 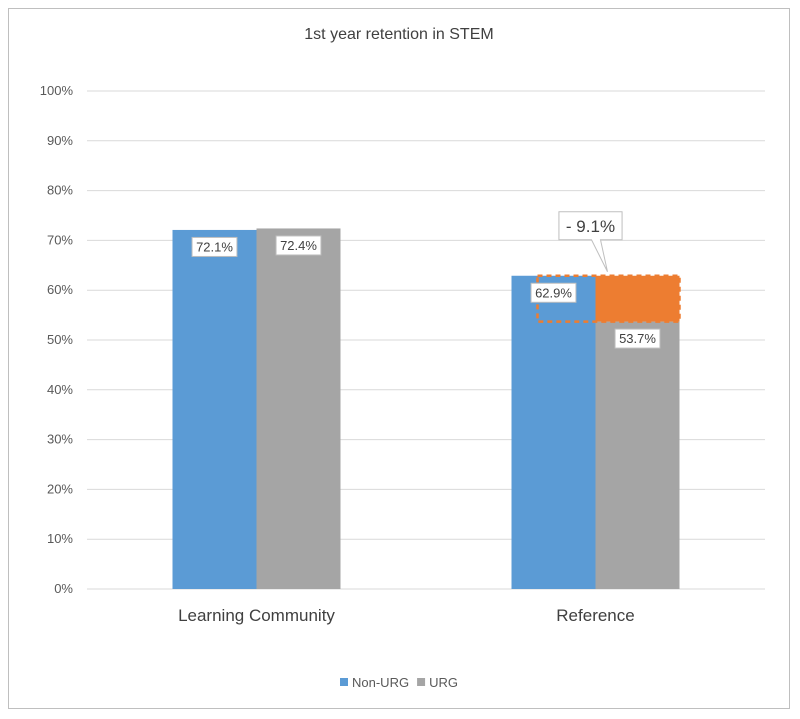 What do you see at coordinates (256, 615) in the screenshot?
I see `x-category-label: Learning Community` at bounding box center [256, 615].